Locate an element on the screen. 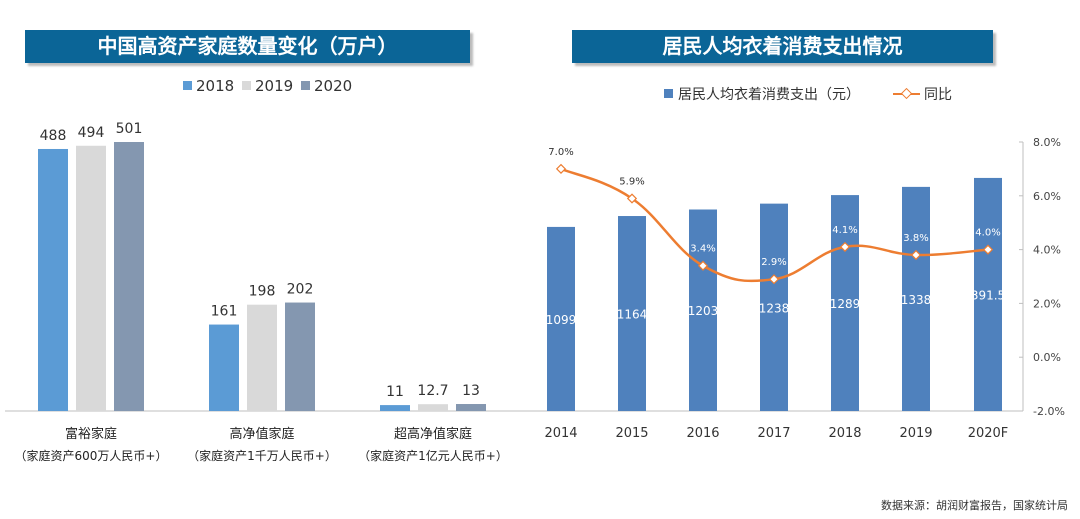  bar-value-label: 1203 is located at coordinates (703, 311).